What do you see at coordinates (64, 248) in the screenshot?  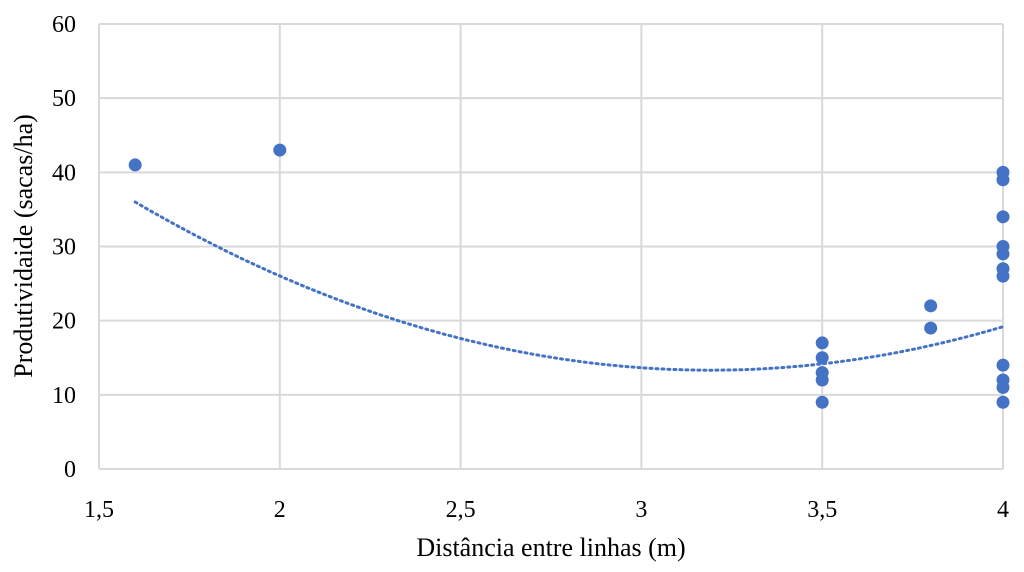 I see `y-tick-label: 30` at bounding box center [64, 248].